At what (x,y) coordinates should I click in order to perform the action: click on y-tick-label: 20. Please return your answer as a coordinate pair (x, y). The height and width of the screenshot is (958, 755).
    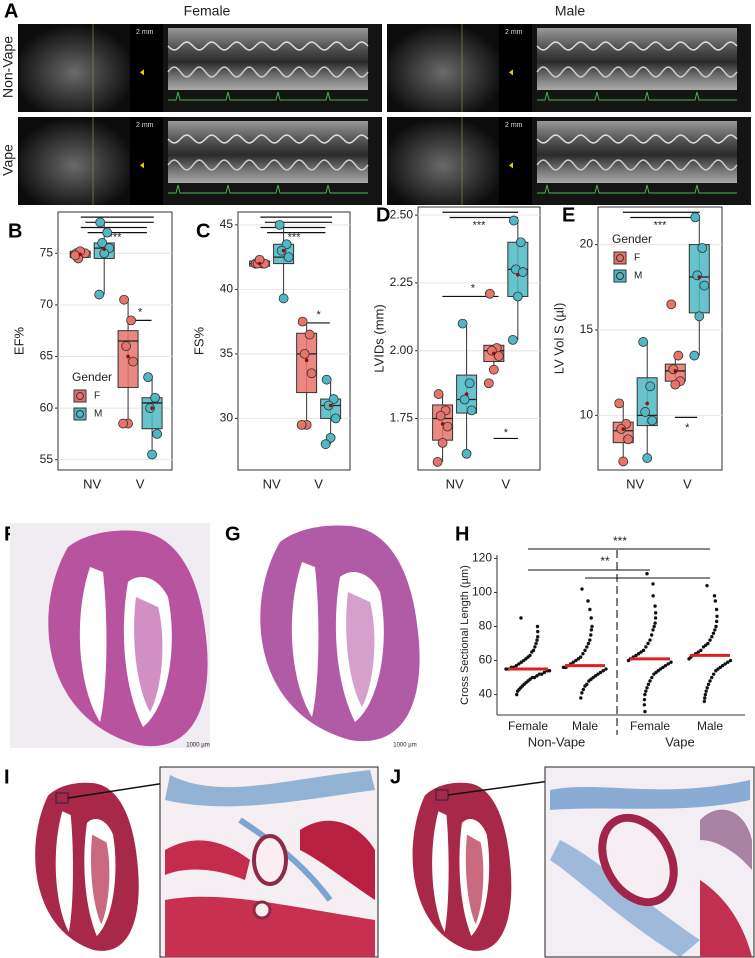
    Looking at the image, I should click on (587, 244).